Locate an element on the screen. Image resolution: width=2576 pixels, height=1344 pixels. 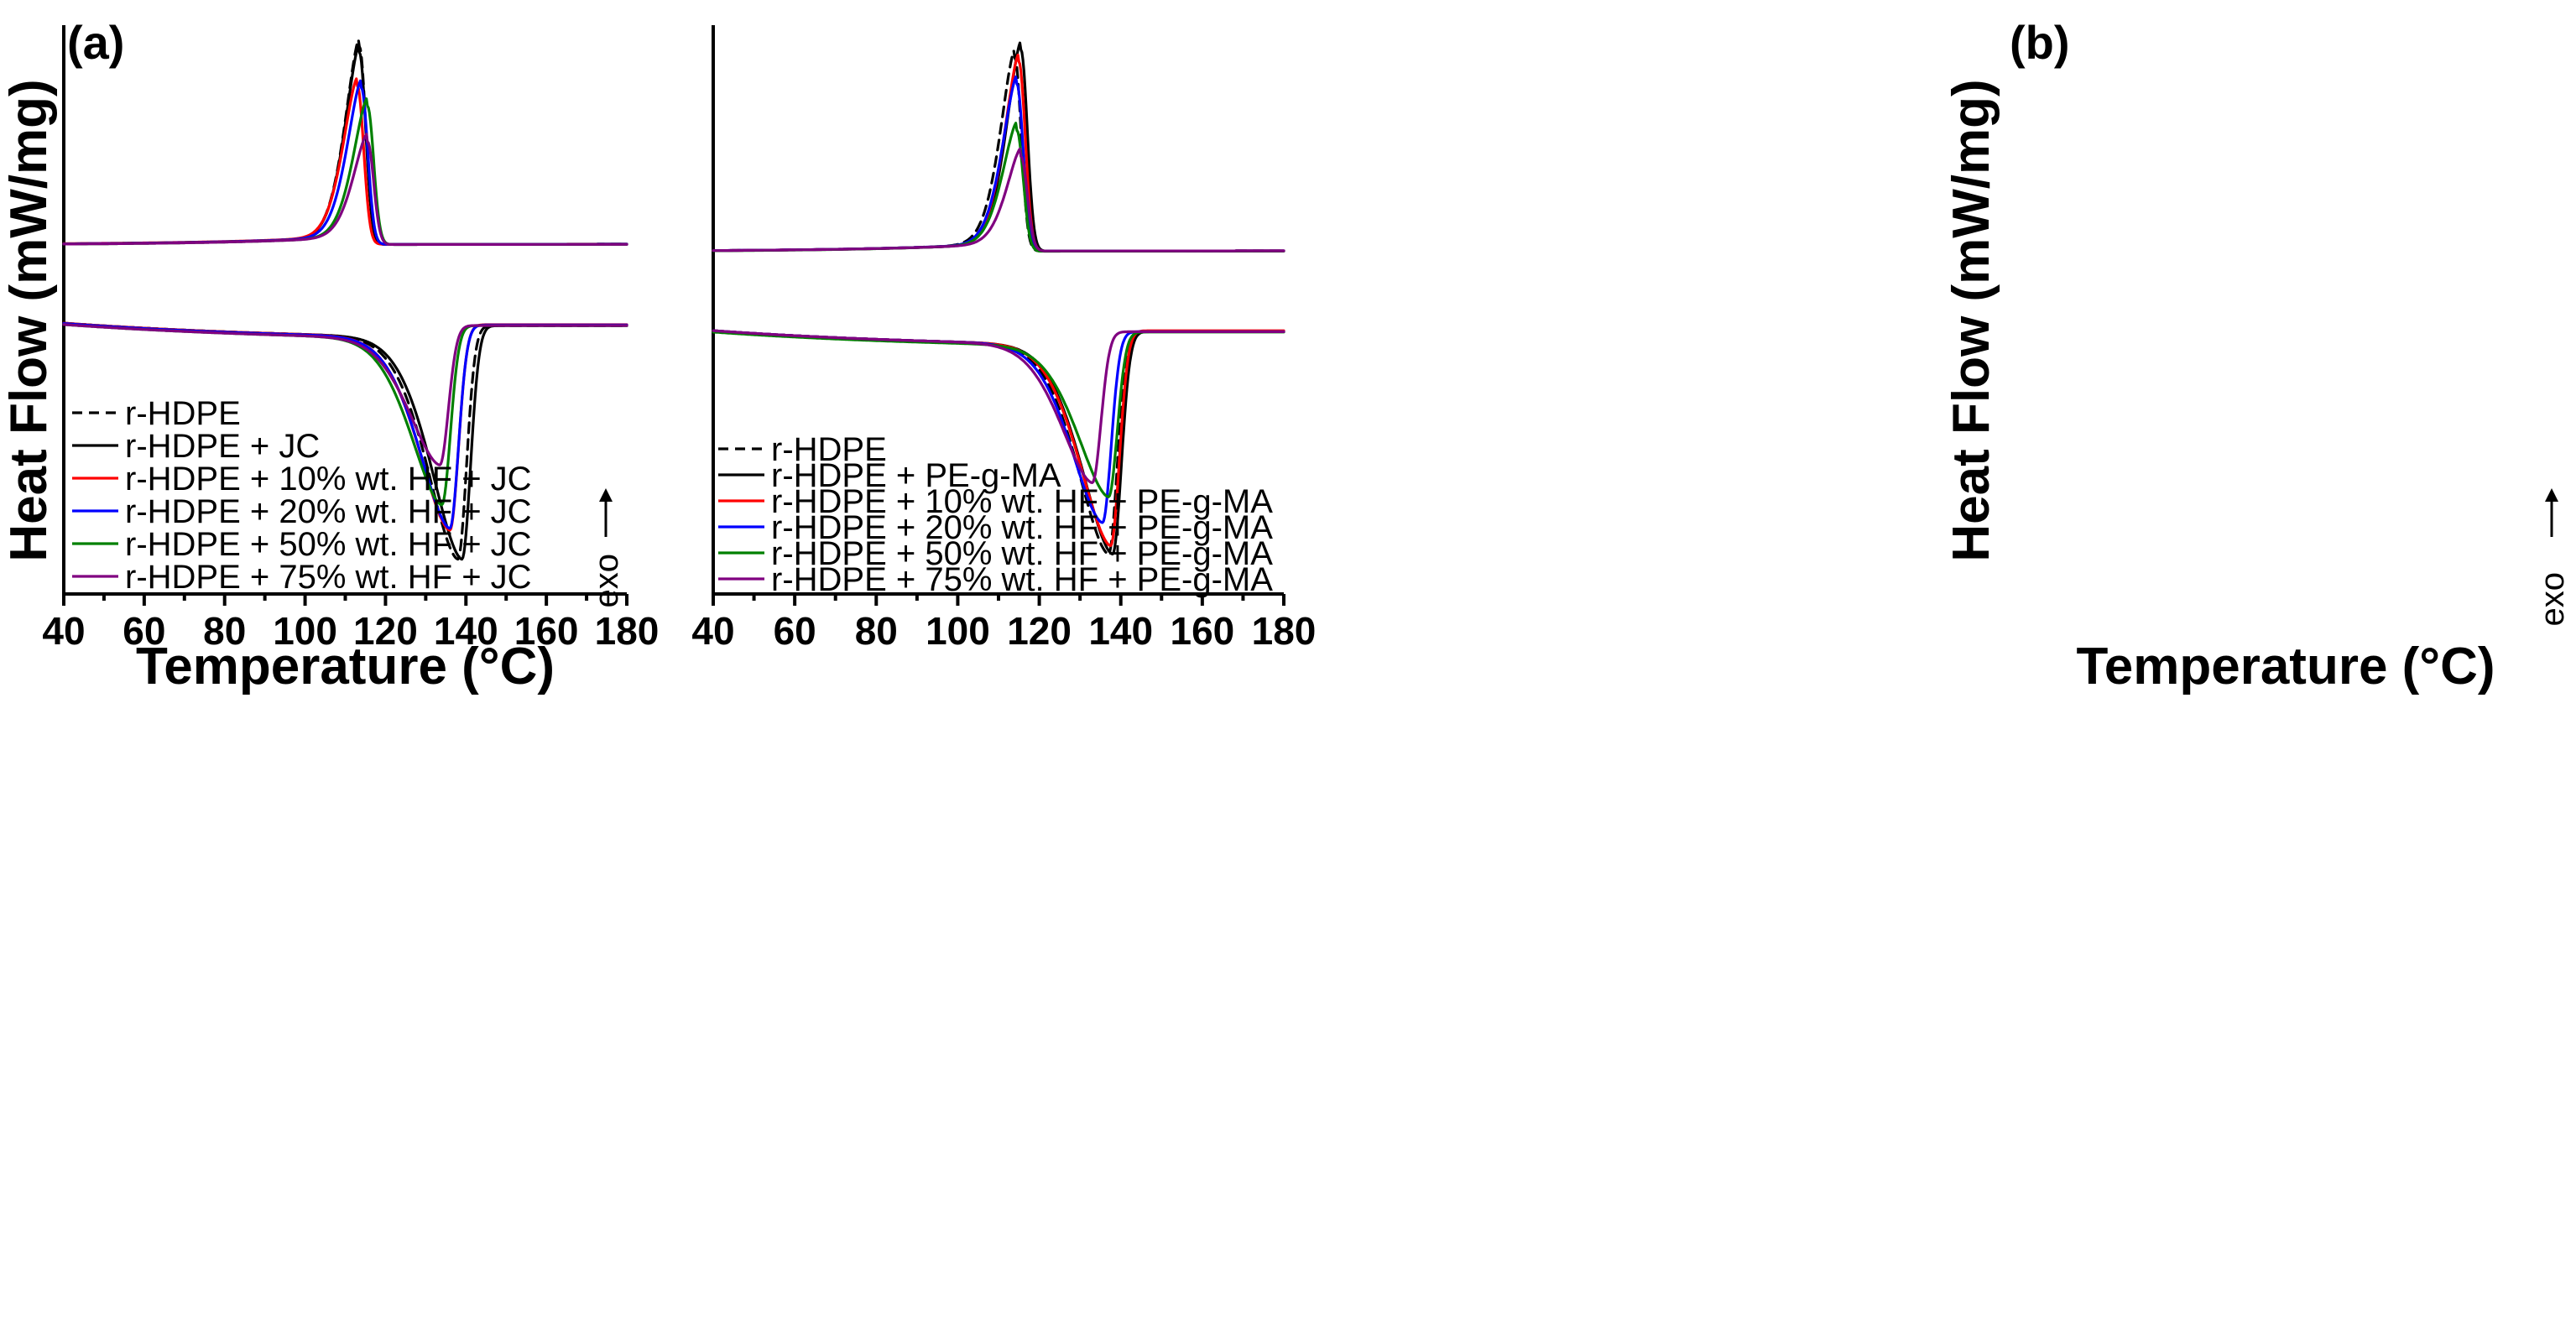
legend-label: r-HDPE + 20% wt. HF + PE-g-MA is located at coordinates (1022, 528).